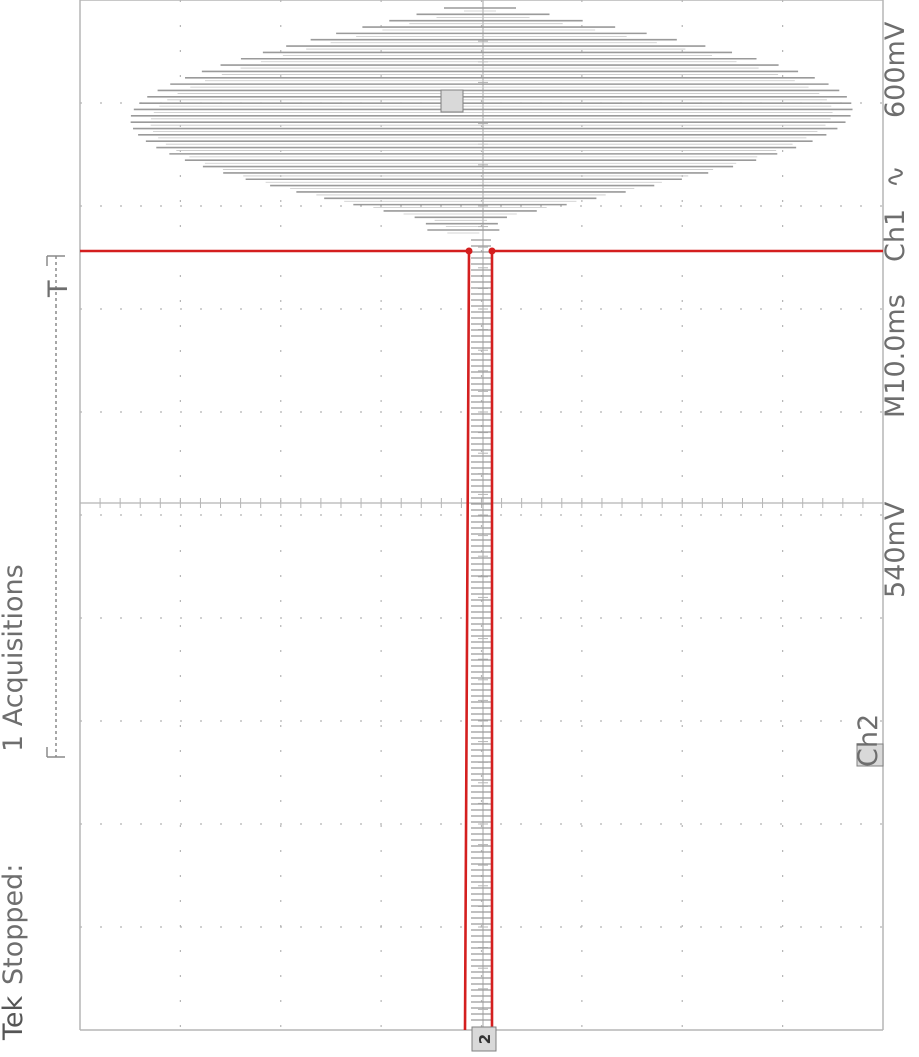 The height and width of the screenshot is (1057, 919). What do you see at coordinates (895, 176) in the screenshot?
I see `ch1-coupling-symbol: ∿` at bounding box center [895, 176].